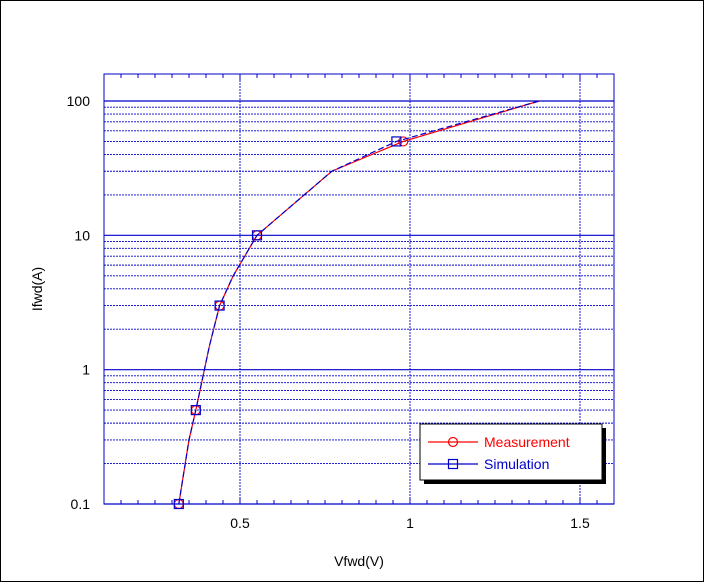  What do you see at coordinates (499, 453) in the screenshot?
I see `legend-entries: Measurement Simulation` at bounding box center [499, 453].